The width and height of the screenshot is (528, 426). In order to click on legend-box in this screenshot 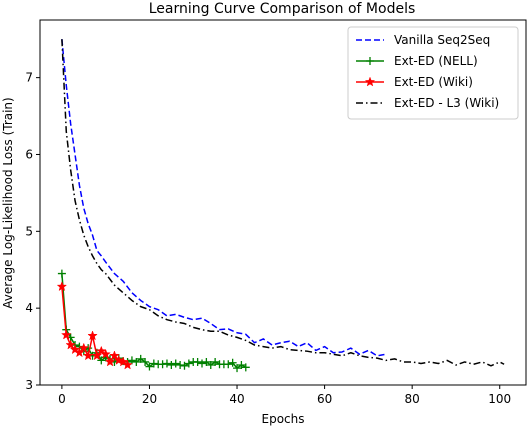, I will do `click(433, 73)`.